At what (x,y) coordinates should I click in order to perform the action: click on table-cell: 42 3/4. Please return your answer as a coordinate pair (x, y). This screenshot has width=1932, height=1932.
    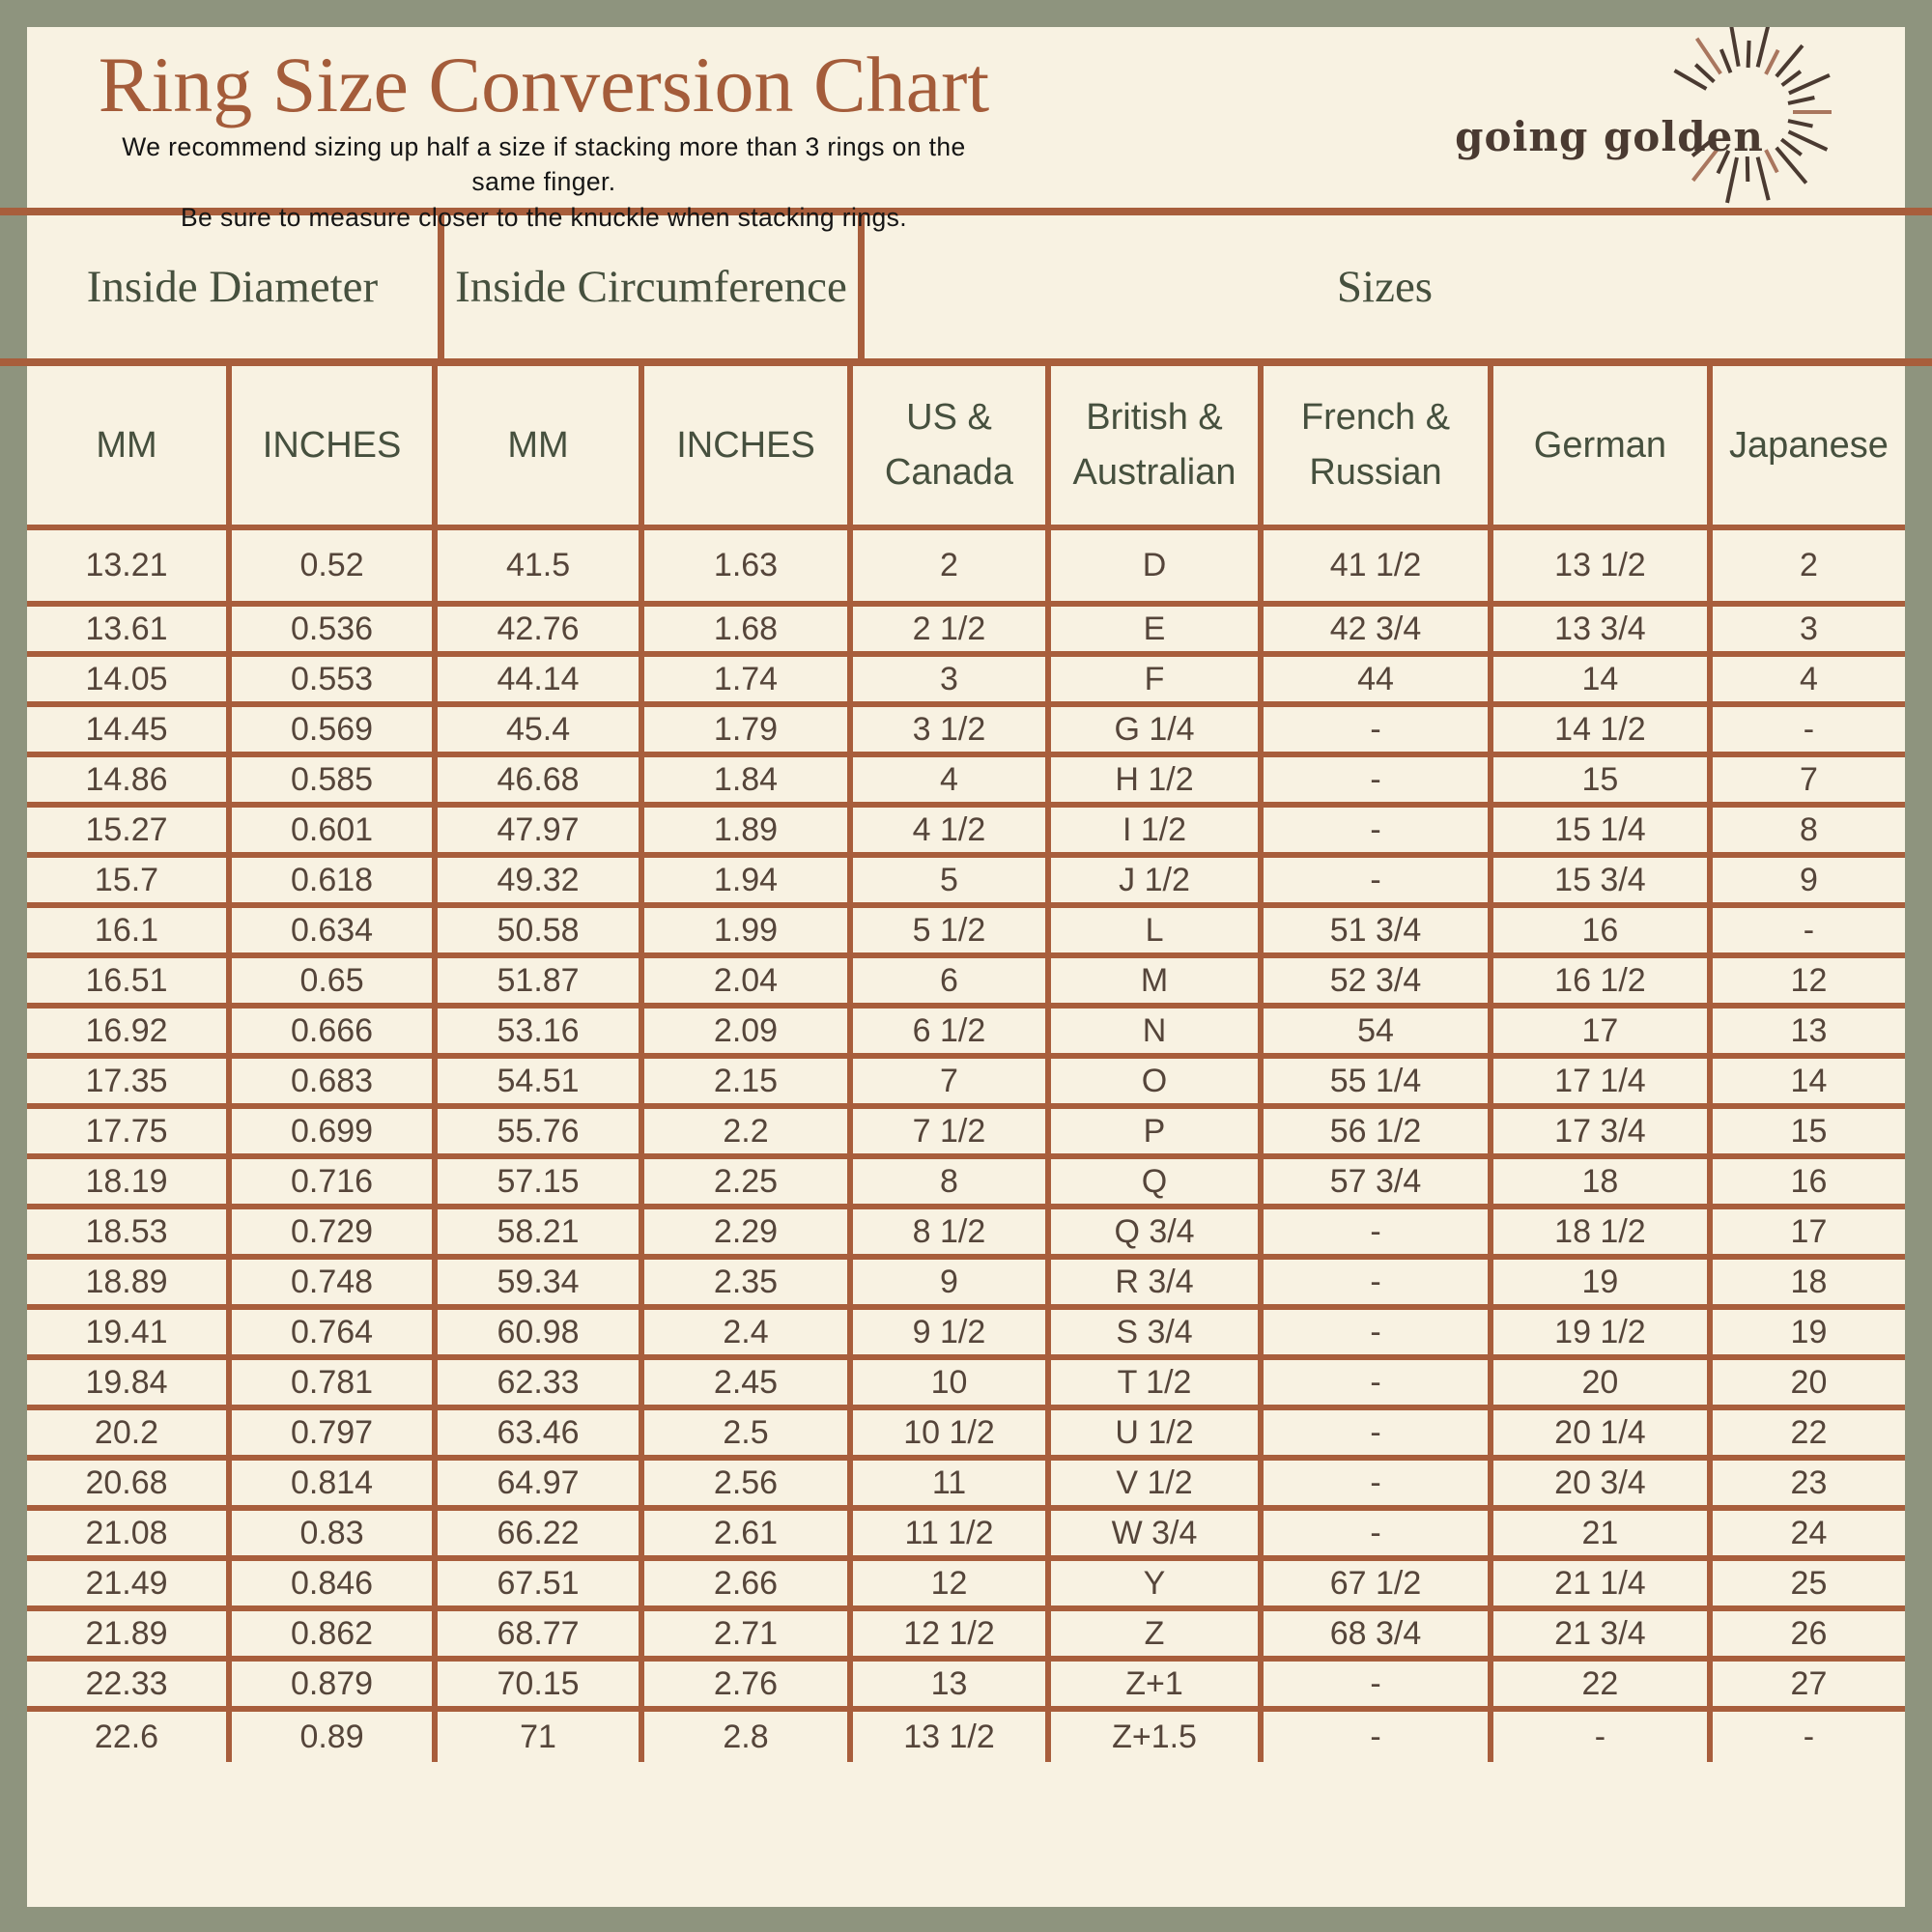
    Looking at the image, I should click on (1378, 632).